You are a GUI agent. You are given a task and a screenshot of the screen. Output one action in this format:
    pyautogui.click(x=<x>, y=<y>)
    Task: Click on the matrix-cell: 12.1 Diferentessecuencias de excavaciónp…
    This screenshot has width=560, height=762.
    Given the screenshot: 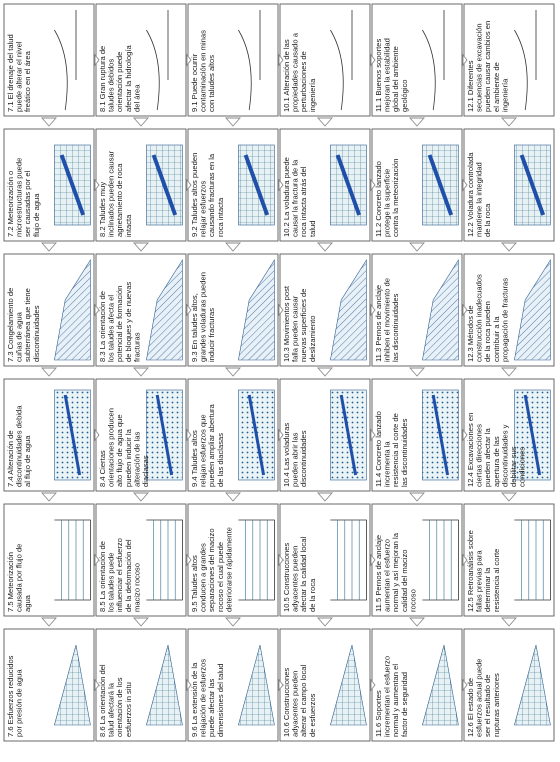 What is the action you would take?
    pyautogui.click(x=509, y=60)
    